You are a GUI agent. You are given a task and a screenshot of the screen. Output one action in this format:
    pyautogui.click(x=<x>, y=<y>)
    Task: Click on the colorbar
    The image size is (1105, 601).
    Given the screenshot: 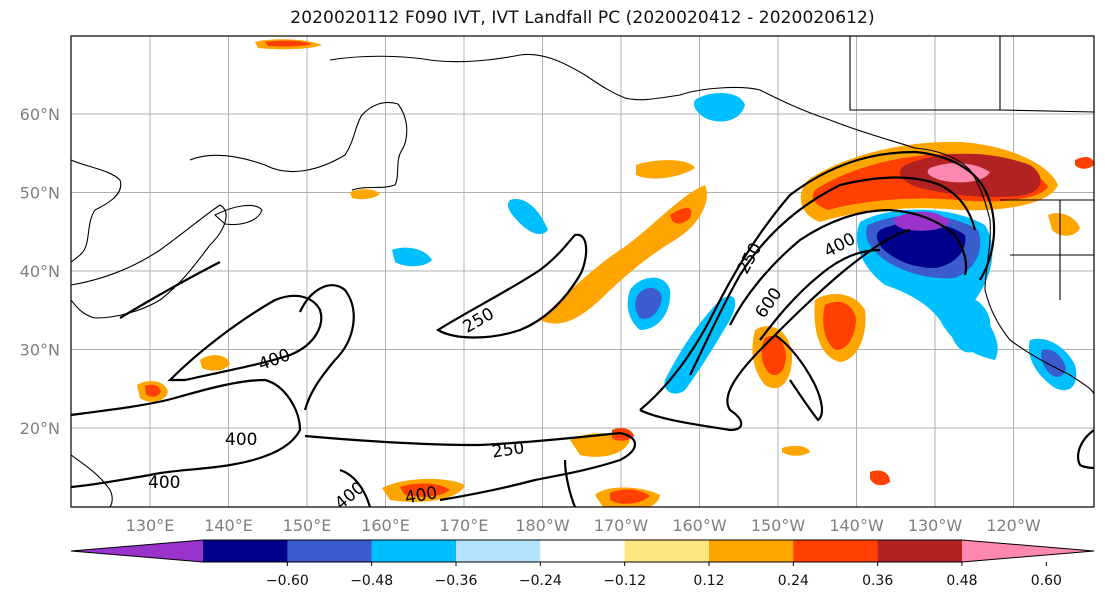 What is the action you would take?
    pyautogui.click(x=582, y=551)
    